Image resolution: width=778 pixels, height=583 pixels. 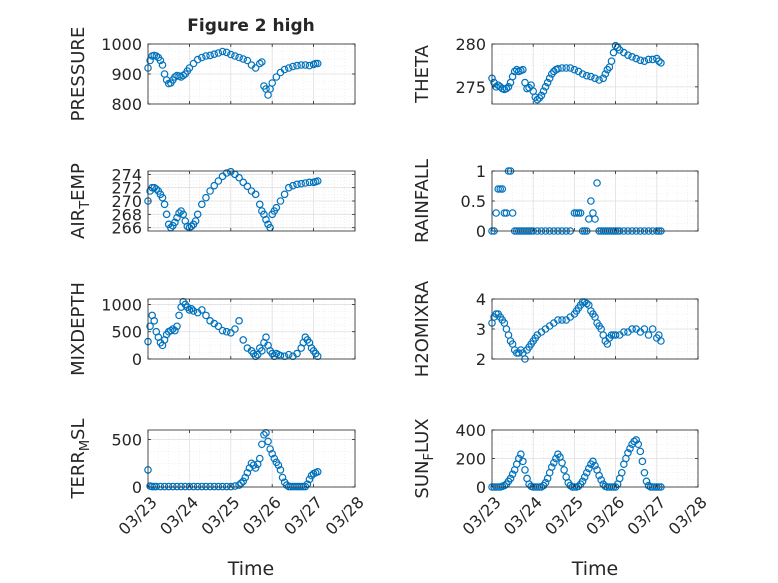 I want to click on y-tick-label: 4, so click(x=481, y=299).